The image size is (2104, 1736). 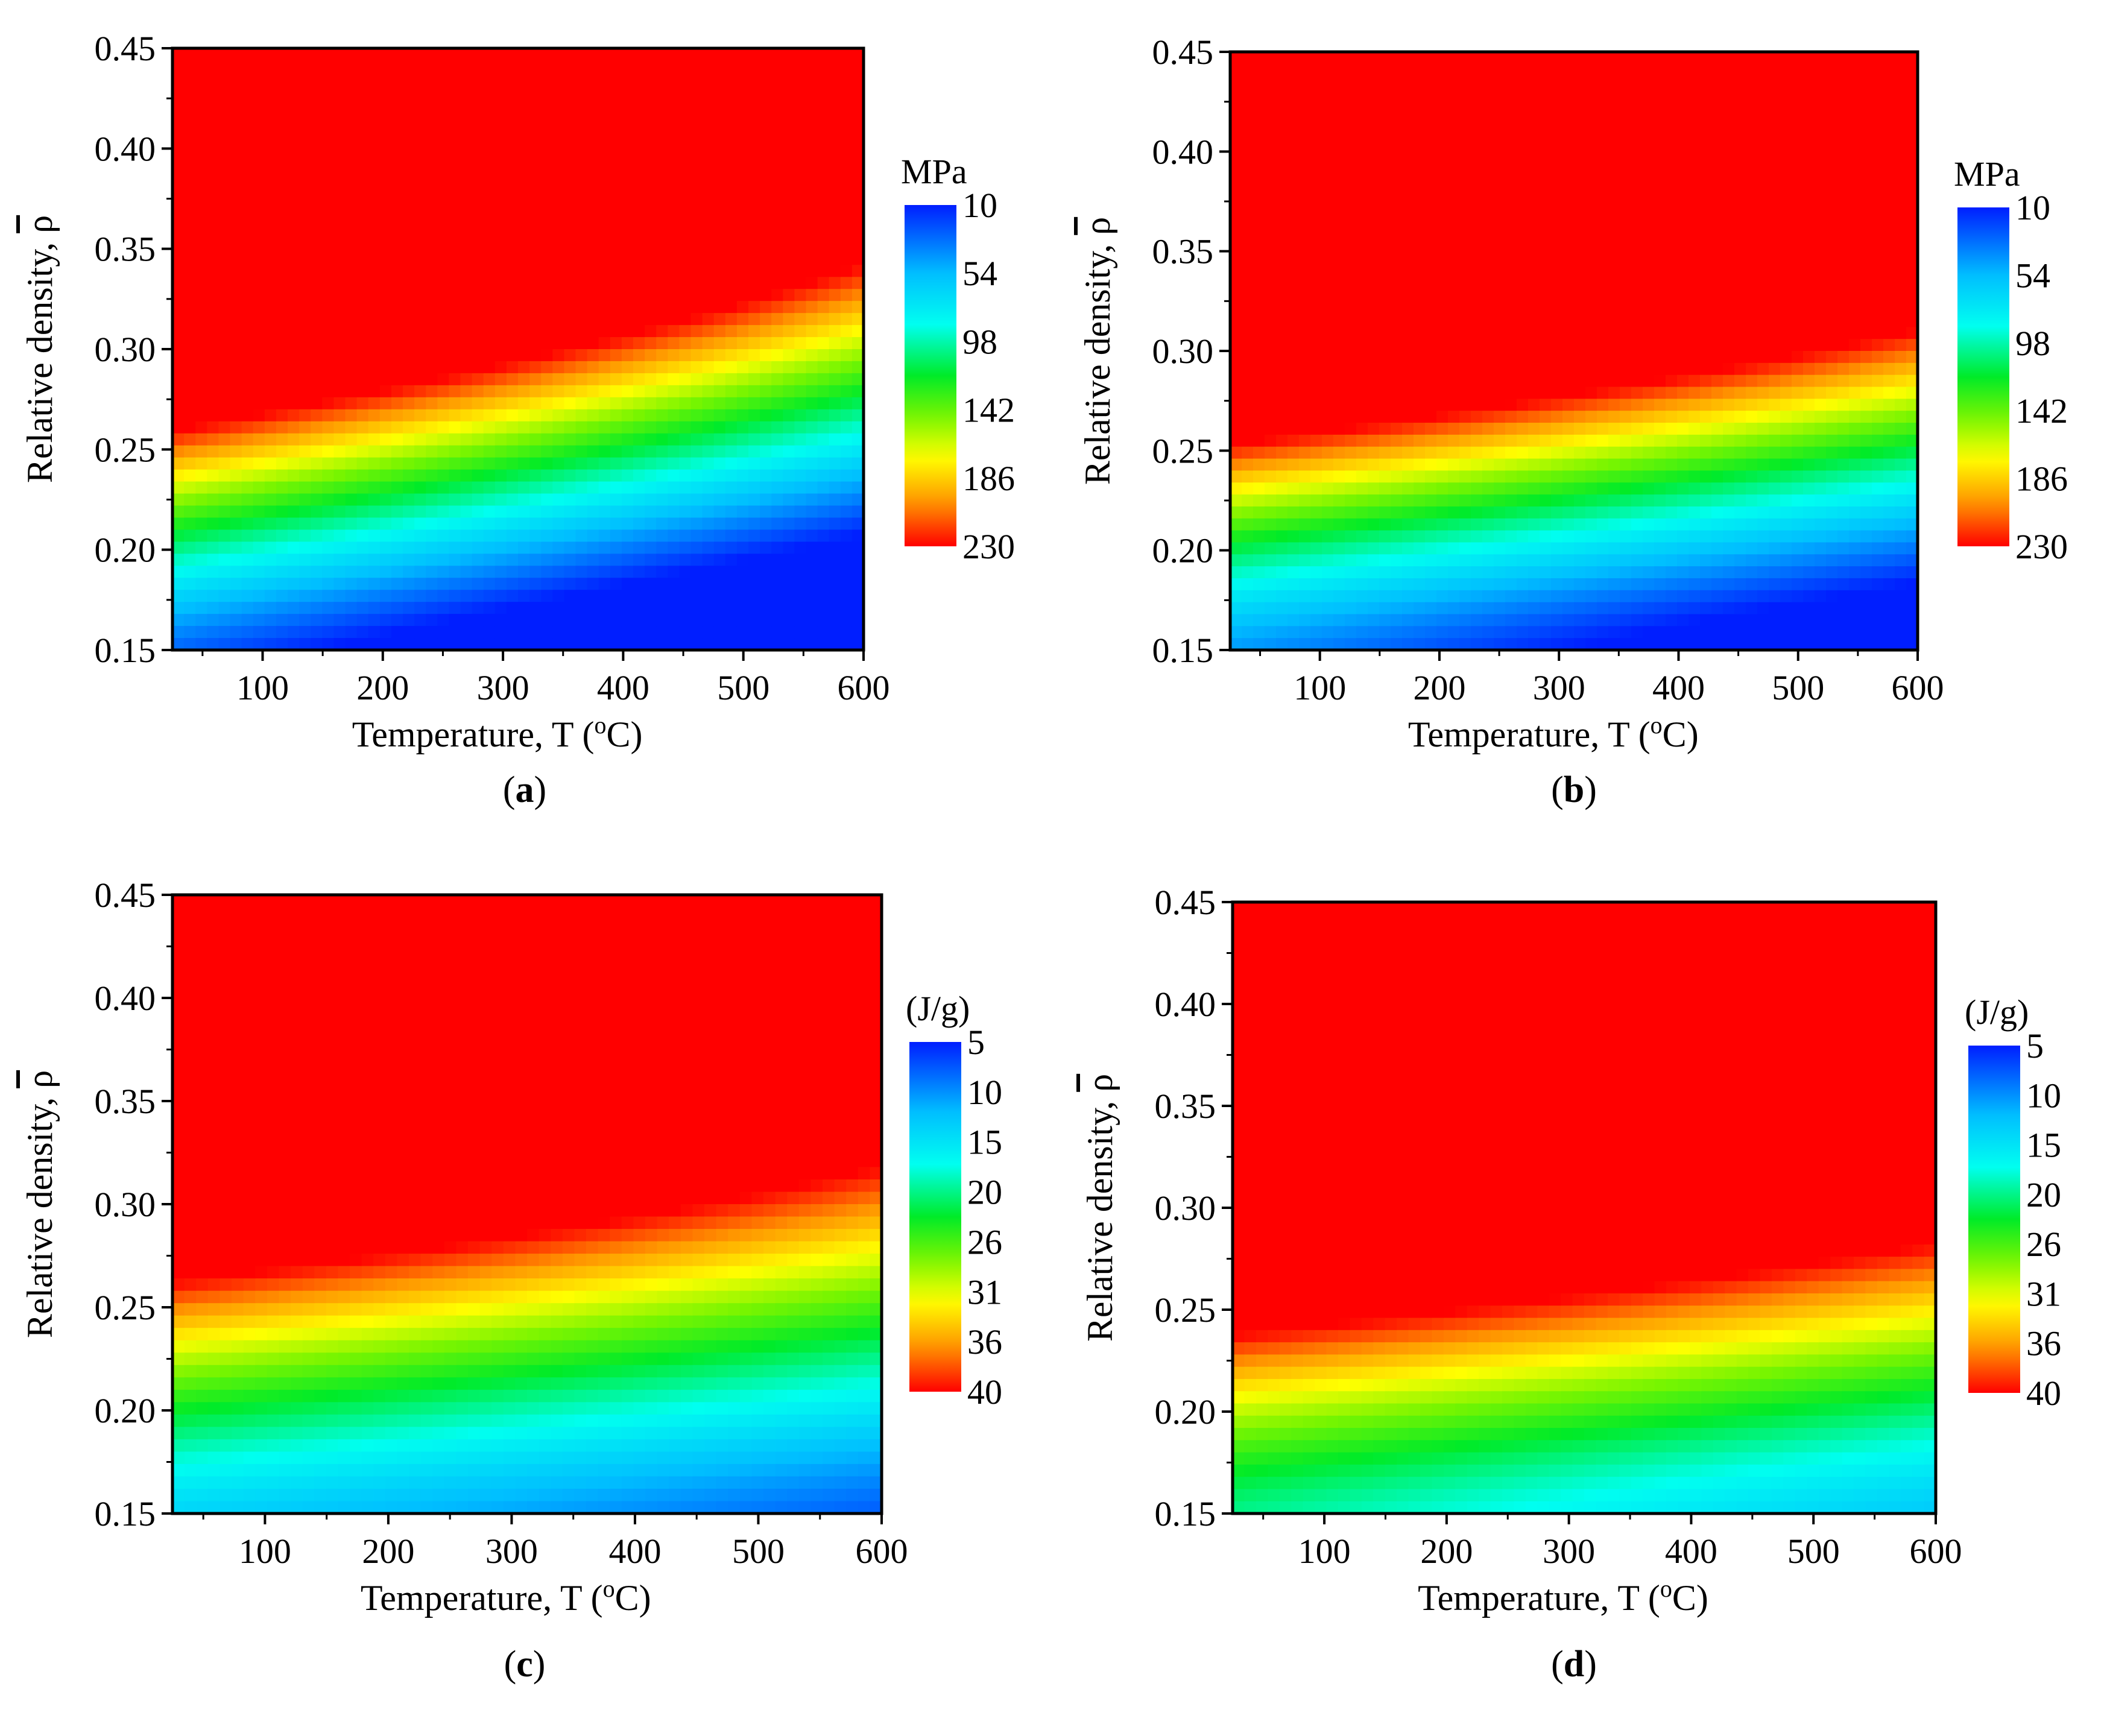 I want to click on panel-caption: (b), so click(x=1574, y=789).